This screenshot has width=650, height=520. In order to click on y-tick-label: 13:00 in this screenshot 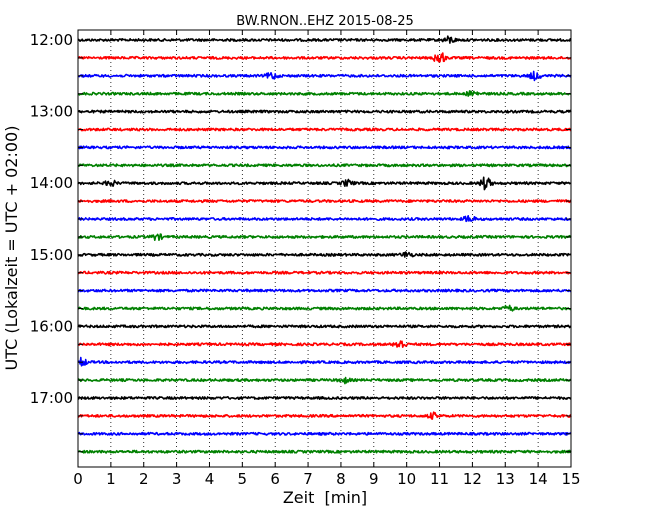, I will do `click(51, 112)`.